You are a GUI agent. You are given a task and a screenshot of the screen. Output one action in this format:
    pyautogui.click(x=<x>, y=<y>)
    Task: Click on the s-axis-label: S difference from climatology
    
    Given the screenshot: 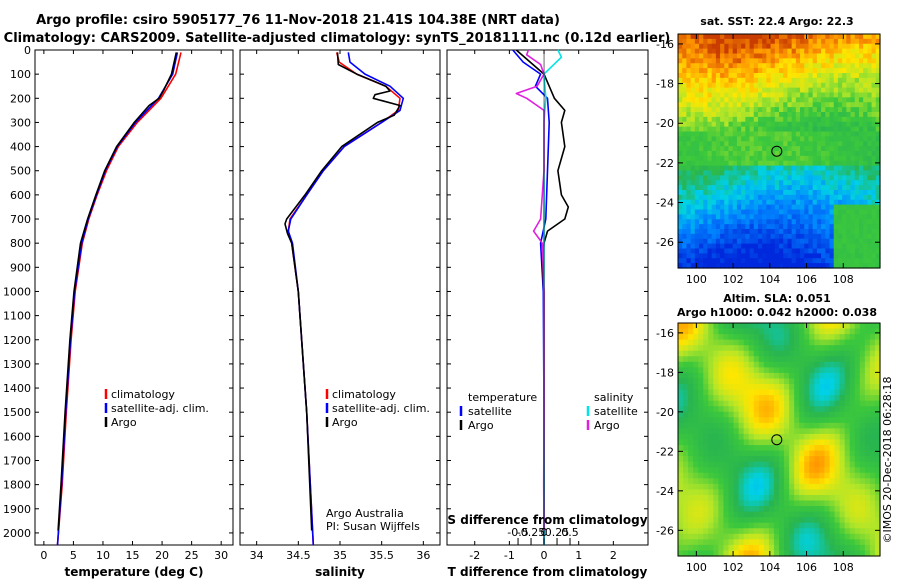 What is the action you would take?
    pyautogui.click(x=547, y=520)
    